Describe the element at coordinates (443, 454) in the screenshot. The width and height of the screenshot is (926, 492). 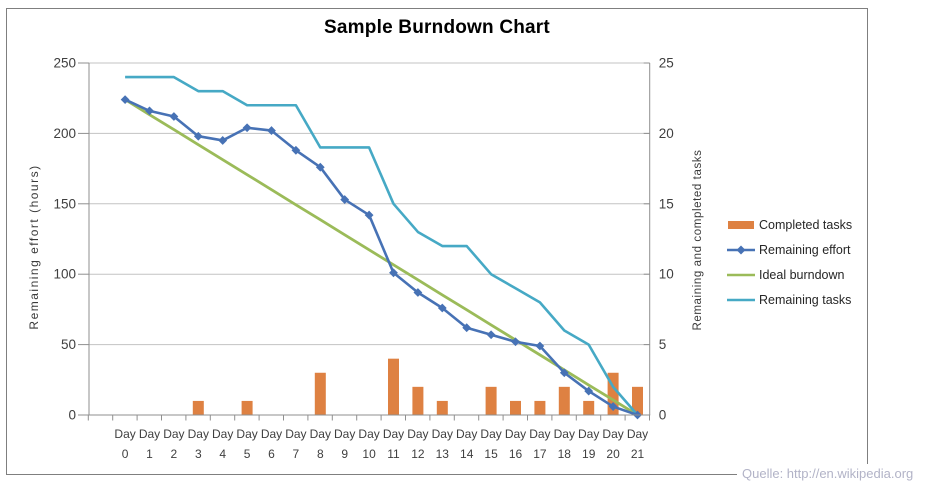
I see `x-tick-label: 13` at that location.